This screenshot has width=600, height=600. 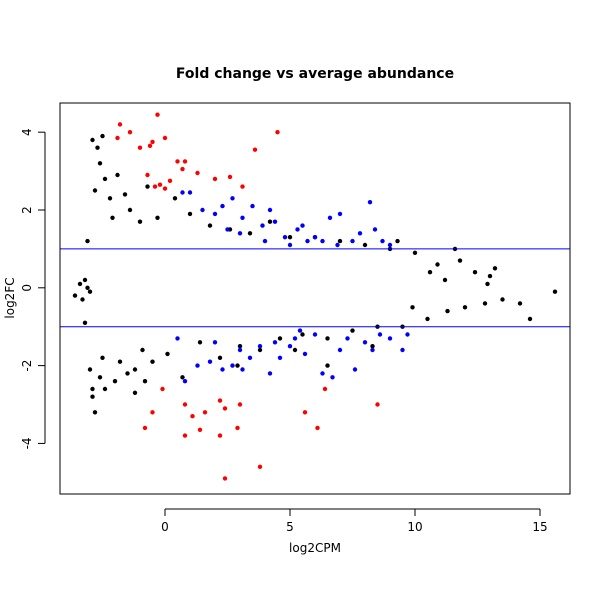 What do you see at coordinates (10, 297) in the screenshot?
I see `y-axis-label: log2FC` at bounding box center [10, 297].